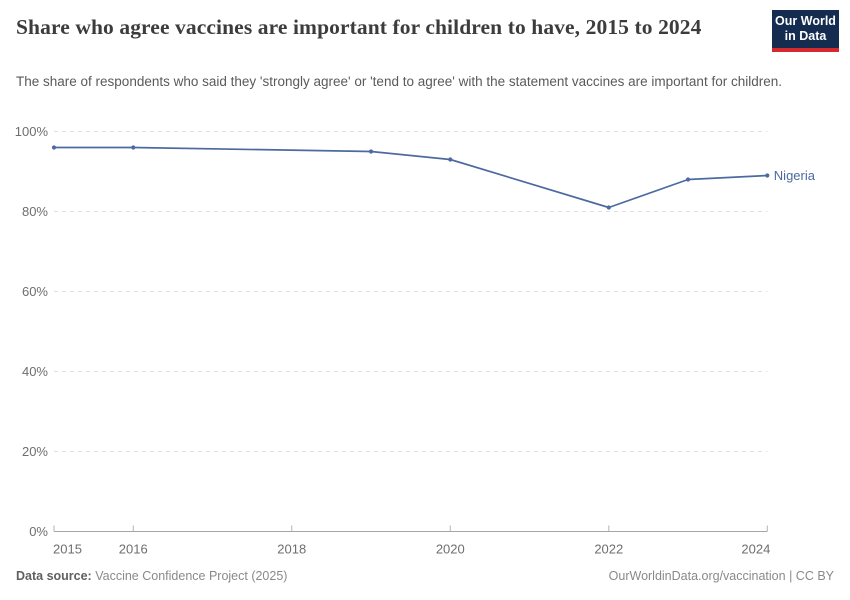 This screenshot has height=600, width=850. I want to click on data-point-nigeria-2022, so click(608, 207).